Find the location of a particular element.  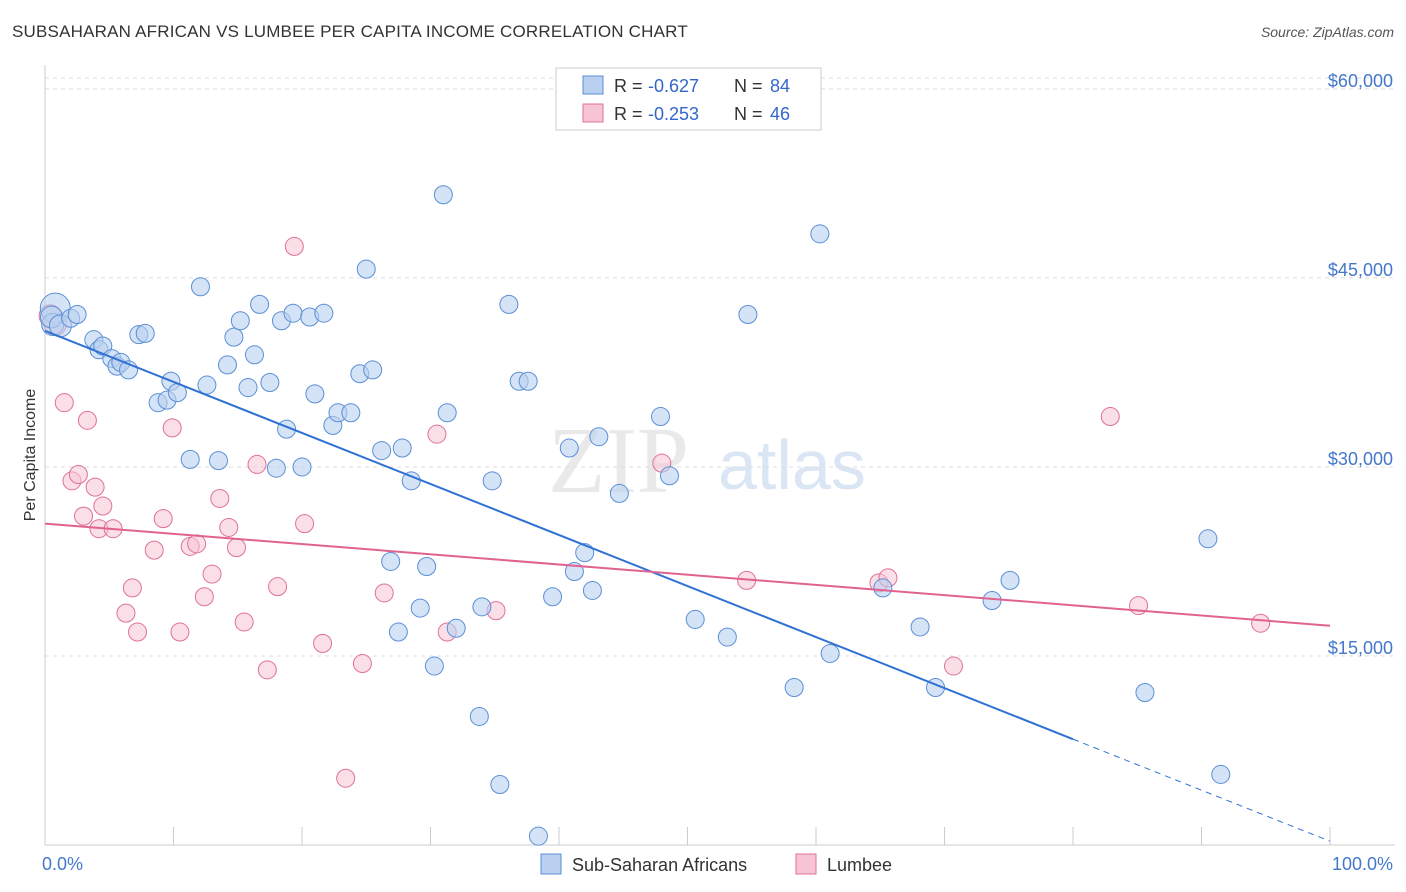

x-tick-label: 100.0% is located at coordinates (1362, 864).